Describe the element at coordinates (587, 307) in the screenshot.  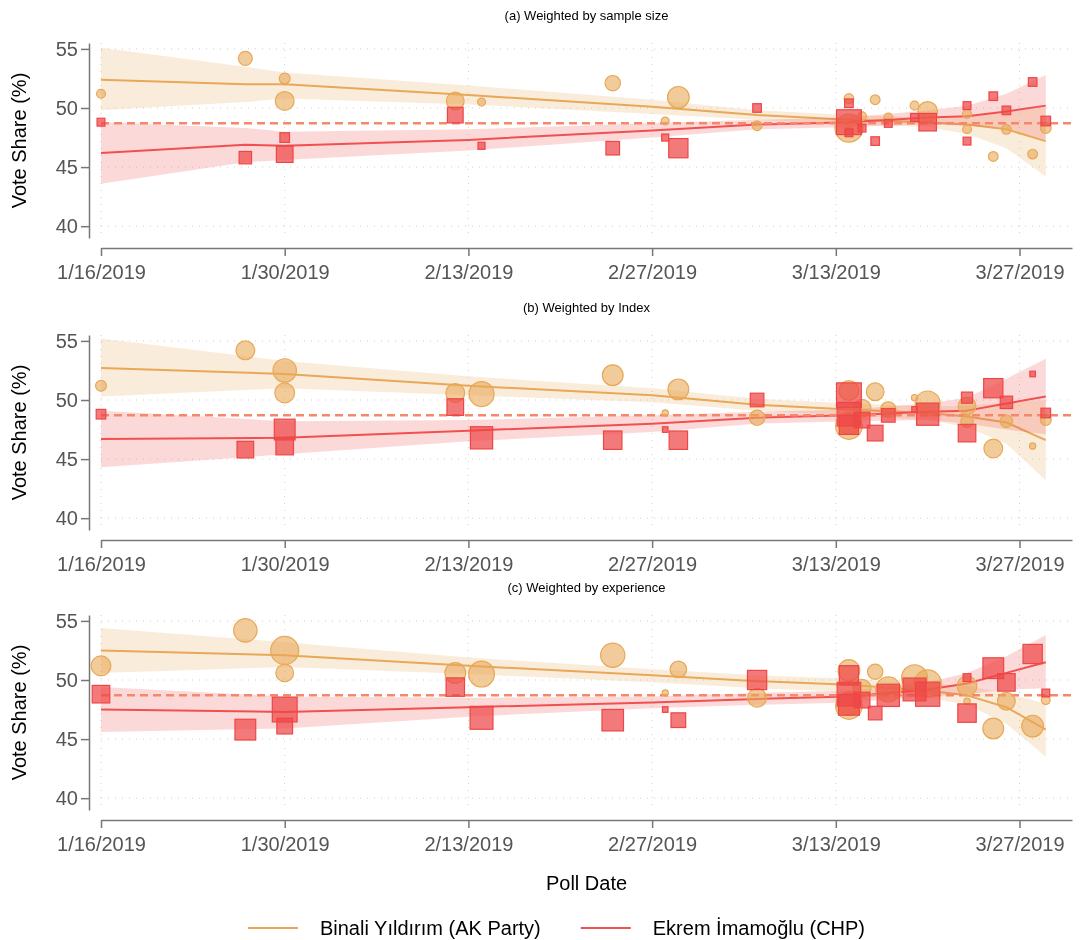
I see `chart-title: (b) Weighted by Index` at that location.